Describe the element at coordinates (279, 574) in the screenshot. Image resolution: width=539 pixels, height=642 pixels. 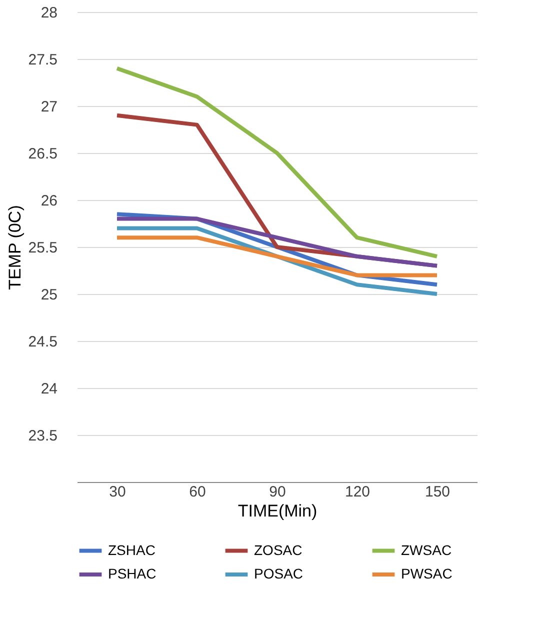
I see `legend-label: POSAC` at that location.